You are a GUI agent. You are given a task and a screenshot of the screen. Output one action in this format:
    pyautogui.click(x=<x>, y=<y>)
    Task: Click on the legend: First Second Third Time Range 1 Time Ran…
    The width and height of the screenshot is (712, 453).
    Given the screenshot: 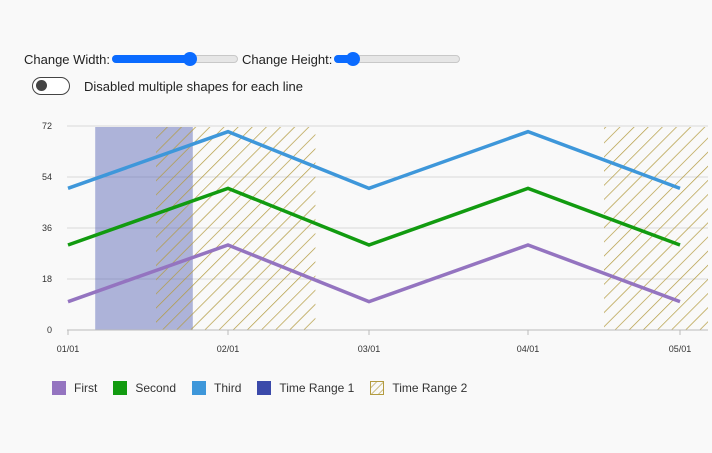 What is the action you would take?
    pyautogui.click(x=267, y=388)
    